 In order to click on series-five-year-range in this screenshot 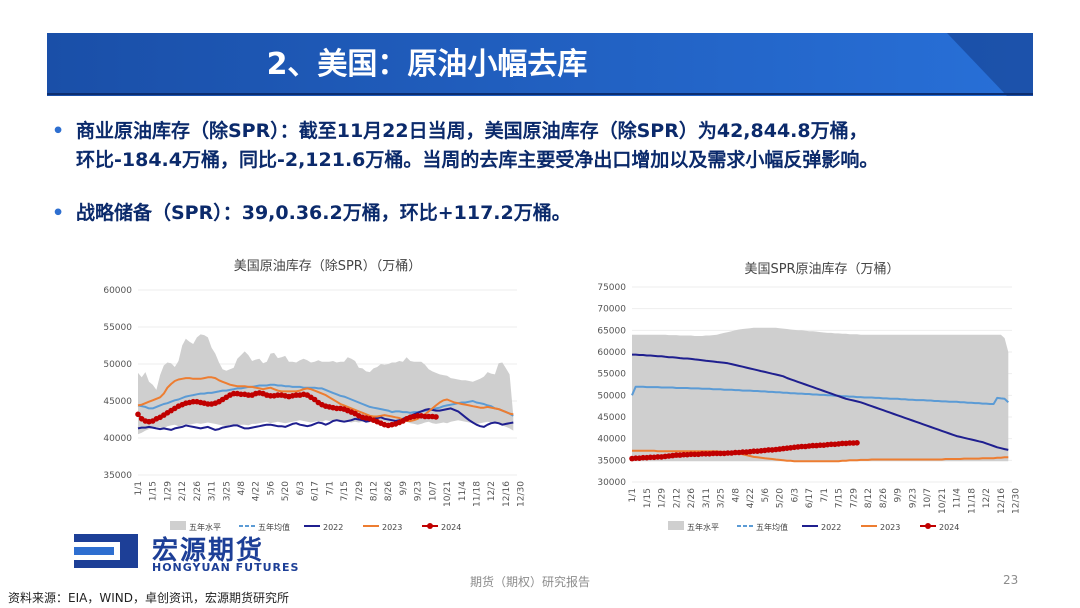, I will do `click(326, 384)`.